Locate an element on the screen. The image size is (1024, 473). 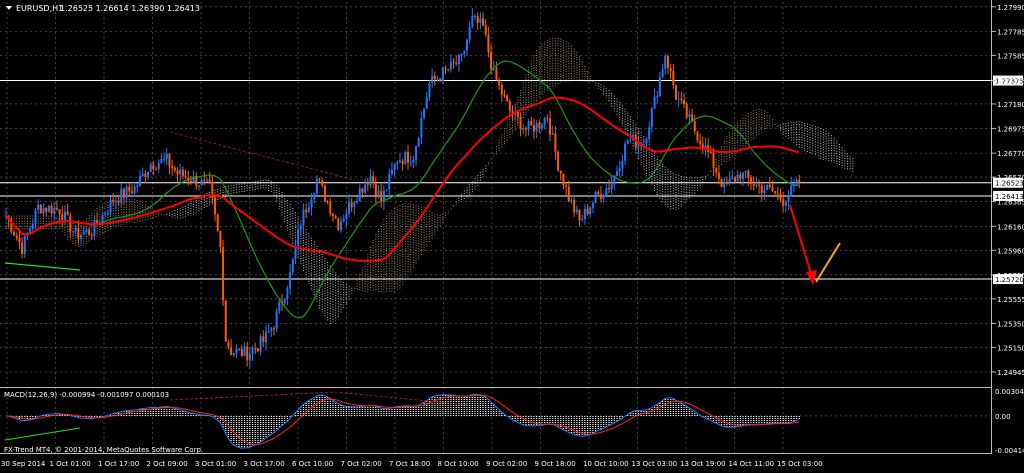
level-price-label: 1.26523 is located at coordinates (1009, 184).